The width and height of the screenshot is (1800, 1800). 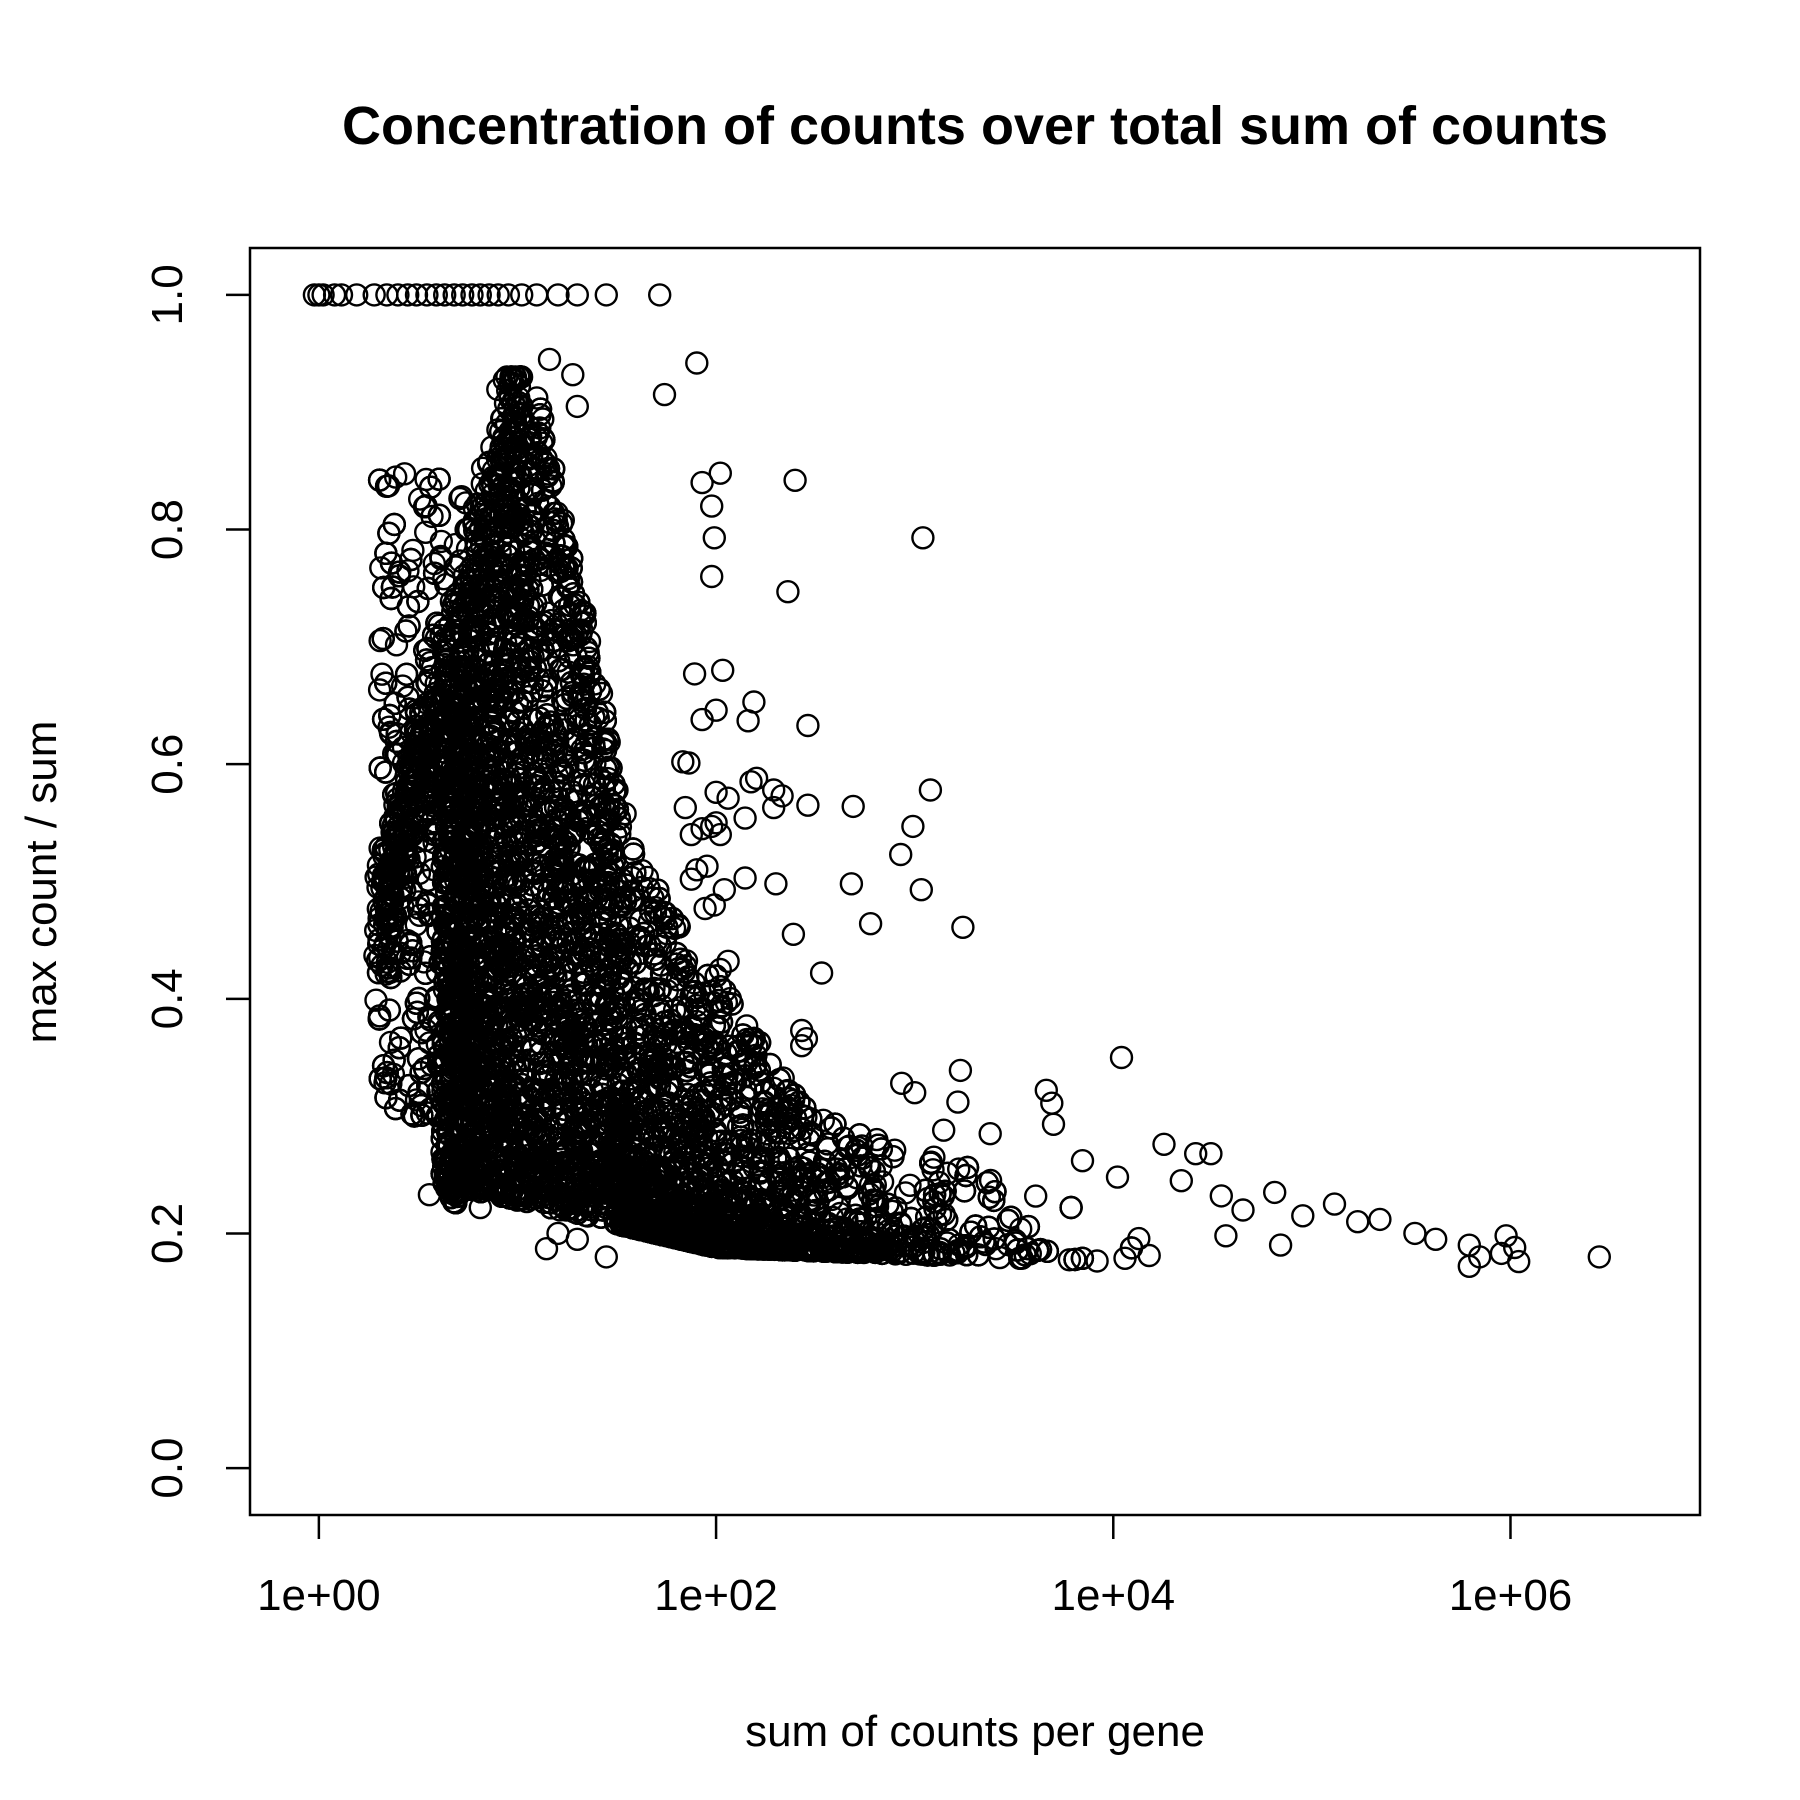 I want to click on y-tick-label: 0.6, so click(x=167, y=764).